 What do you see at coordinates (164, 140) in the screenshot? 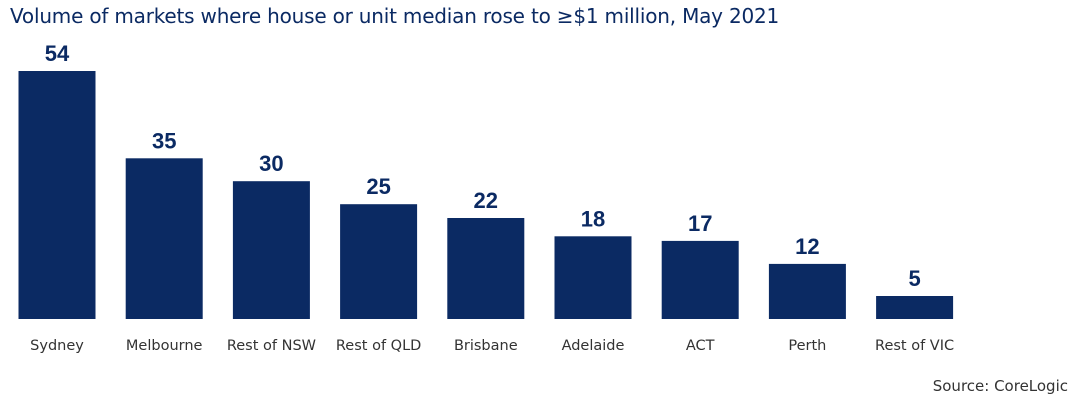
I see `value-label-melbourne: 35` at bounding box center [164, 140].